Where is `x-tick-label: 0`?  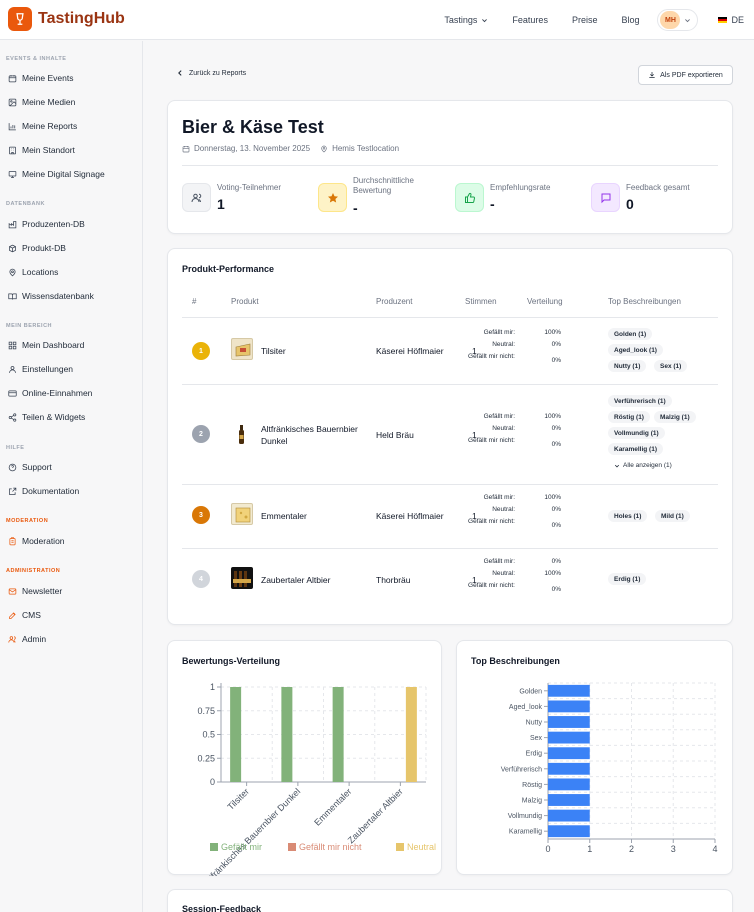
x-tick-label: 0 is located at coordinates (547, 849).